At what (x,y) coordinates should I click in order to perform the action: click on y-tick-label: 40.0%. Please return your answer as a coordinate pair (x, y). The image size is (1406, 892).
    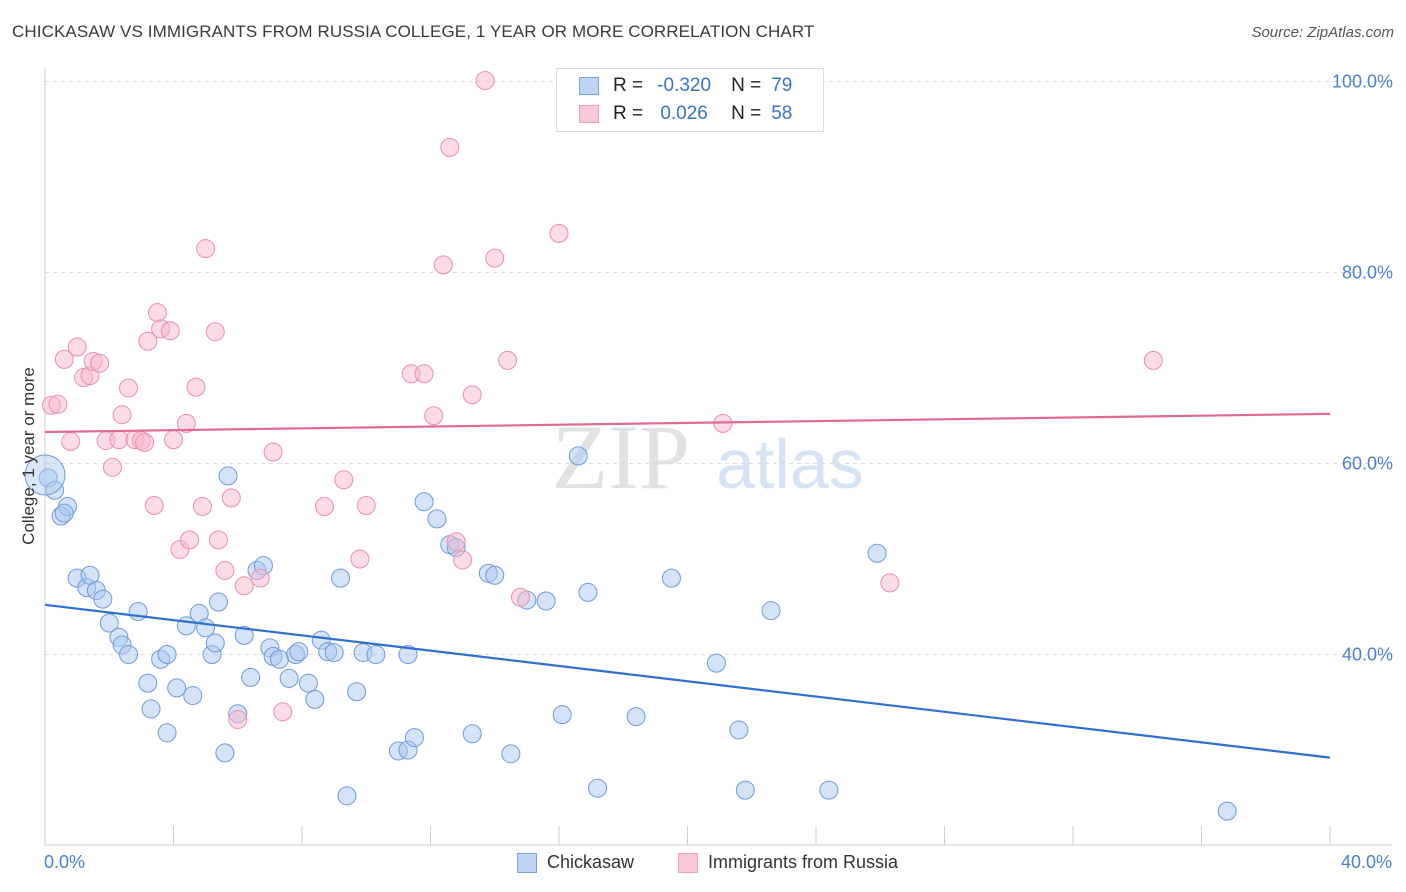
    Looking at the image, I should click on (1367, 655).